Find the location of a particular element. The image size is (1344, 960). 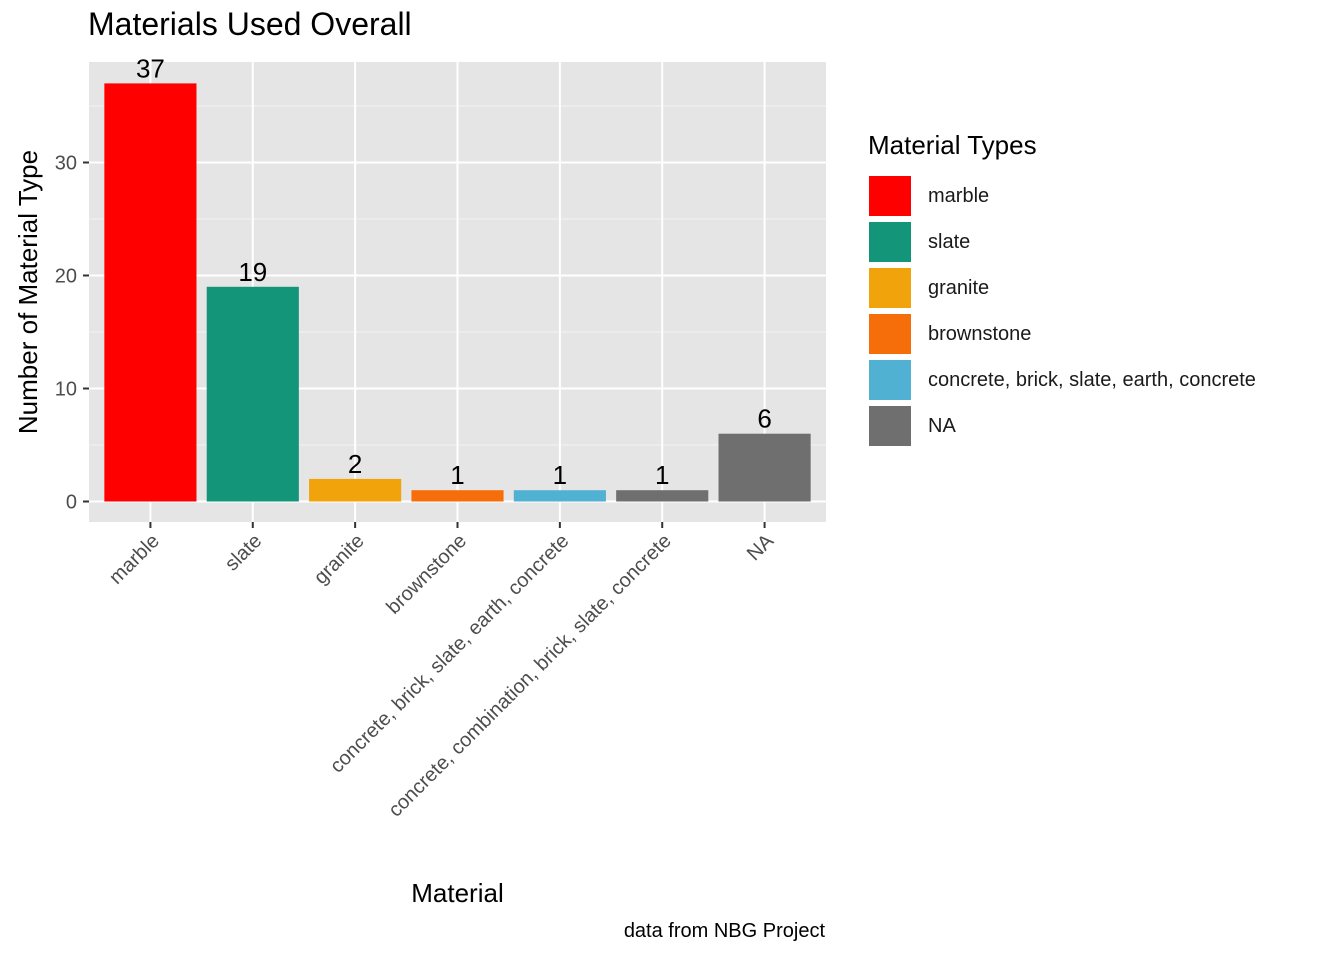

legend-label: granite is located at coordinates (959, 287).